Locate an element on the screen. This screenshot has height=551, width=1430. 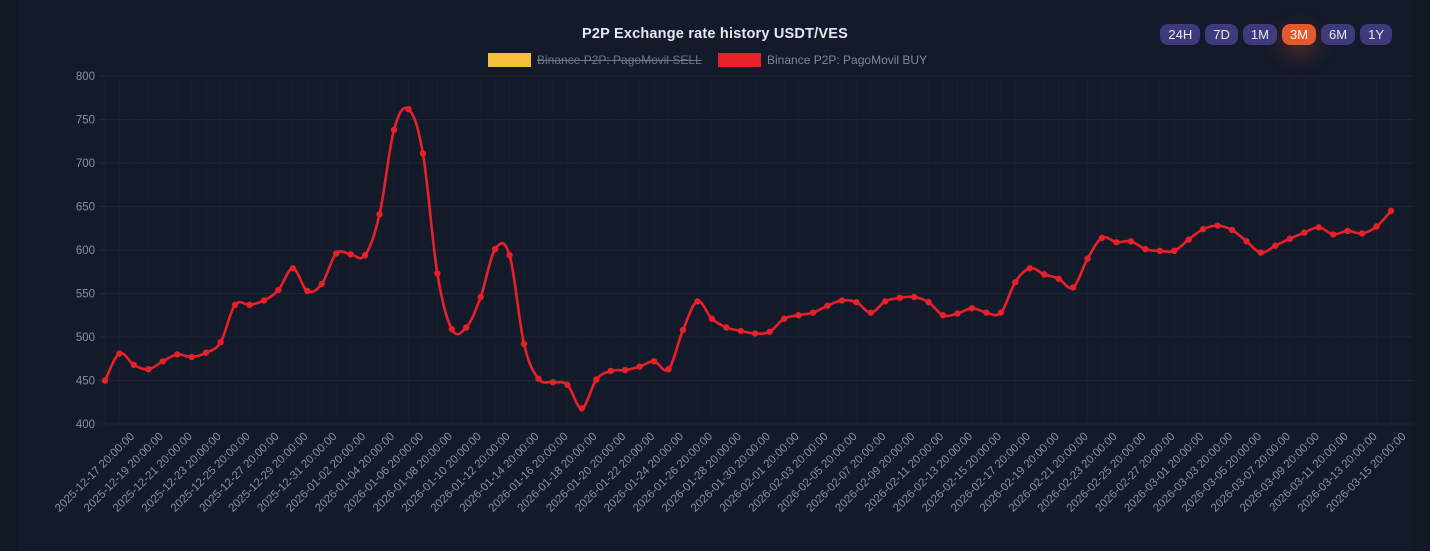
legend-label-buy: Binance P2P: PagoMovil BUY is located at coordinates (847, 60).